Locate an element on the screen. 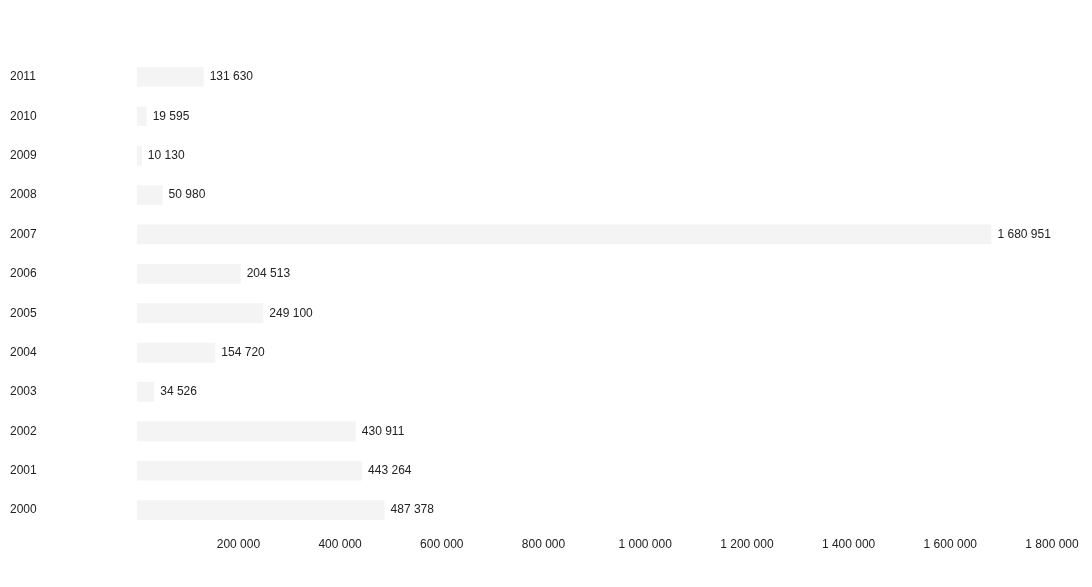 The height and width of the screenshot is (587, 1092). data-label: 50 980 is located at coordinates (187, 194).